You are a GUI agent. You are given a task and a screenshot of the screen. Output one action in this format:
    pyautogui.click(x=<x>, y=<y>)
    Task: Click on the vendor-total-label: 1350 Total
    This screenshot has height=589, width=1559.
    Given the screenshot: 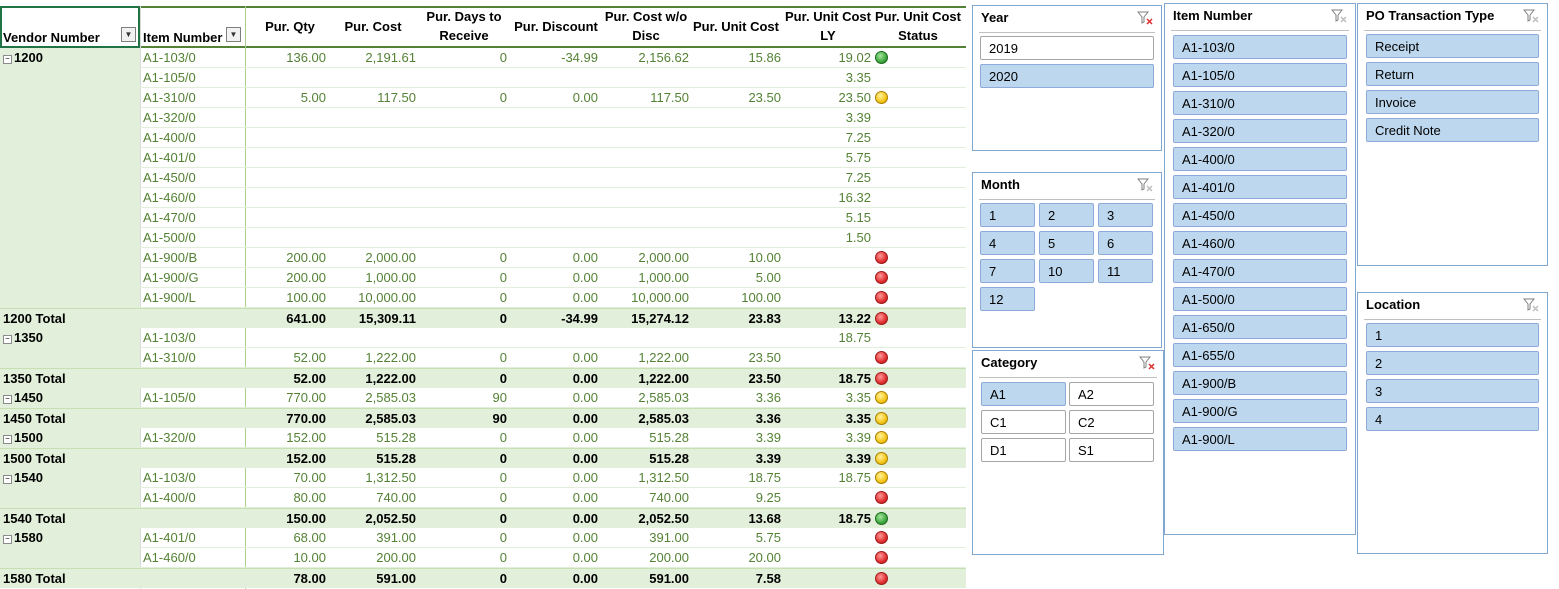 What is the action you would take?
    pyautogui.click(x=34, y=379)
    